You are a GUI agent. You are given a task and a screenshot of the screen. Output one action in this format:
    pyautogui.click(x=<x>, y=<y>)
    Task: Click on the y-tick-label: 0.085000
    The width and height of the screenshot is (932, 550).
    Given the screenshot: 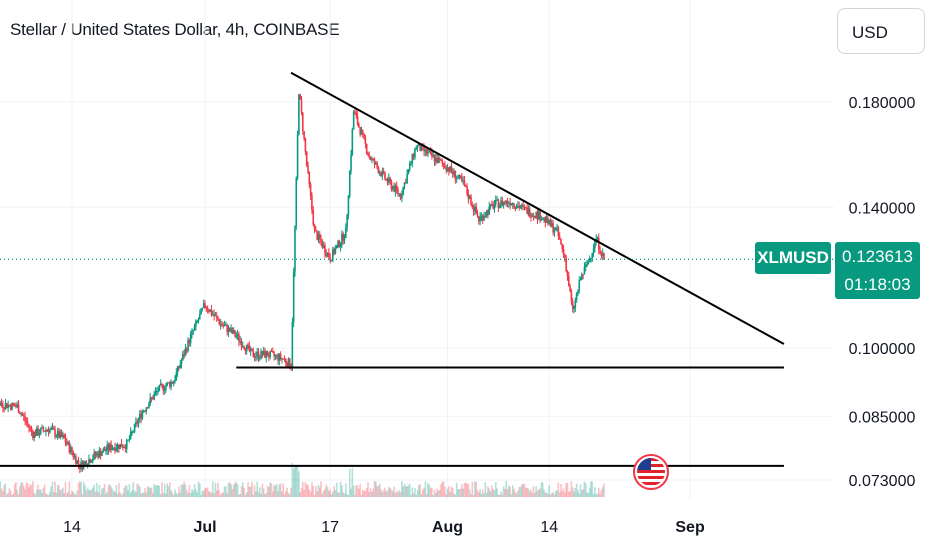 What is the action you would take?
    pyautogui.click(x=882, y=417)
    